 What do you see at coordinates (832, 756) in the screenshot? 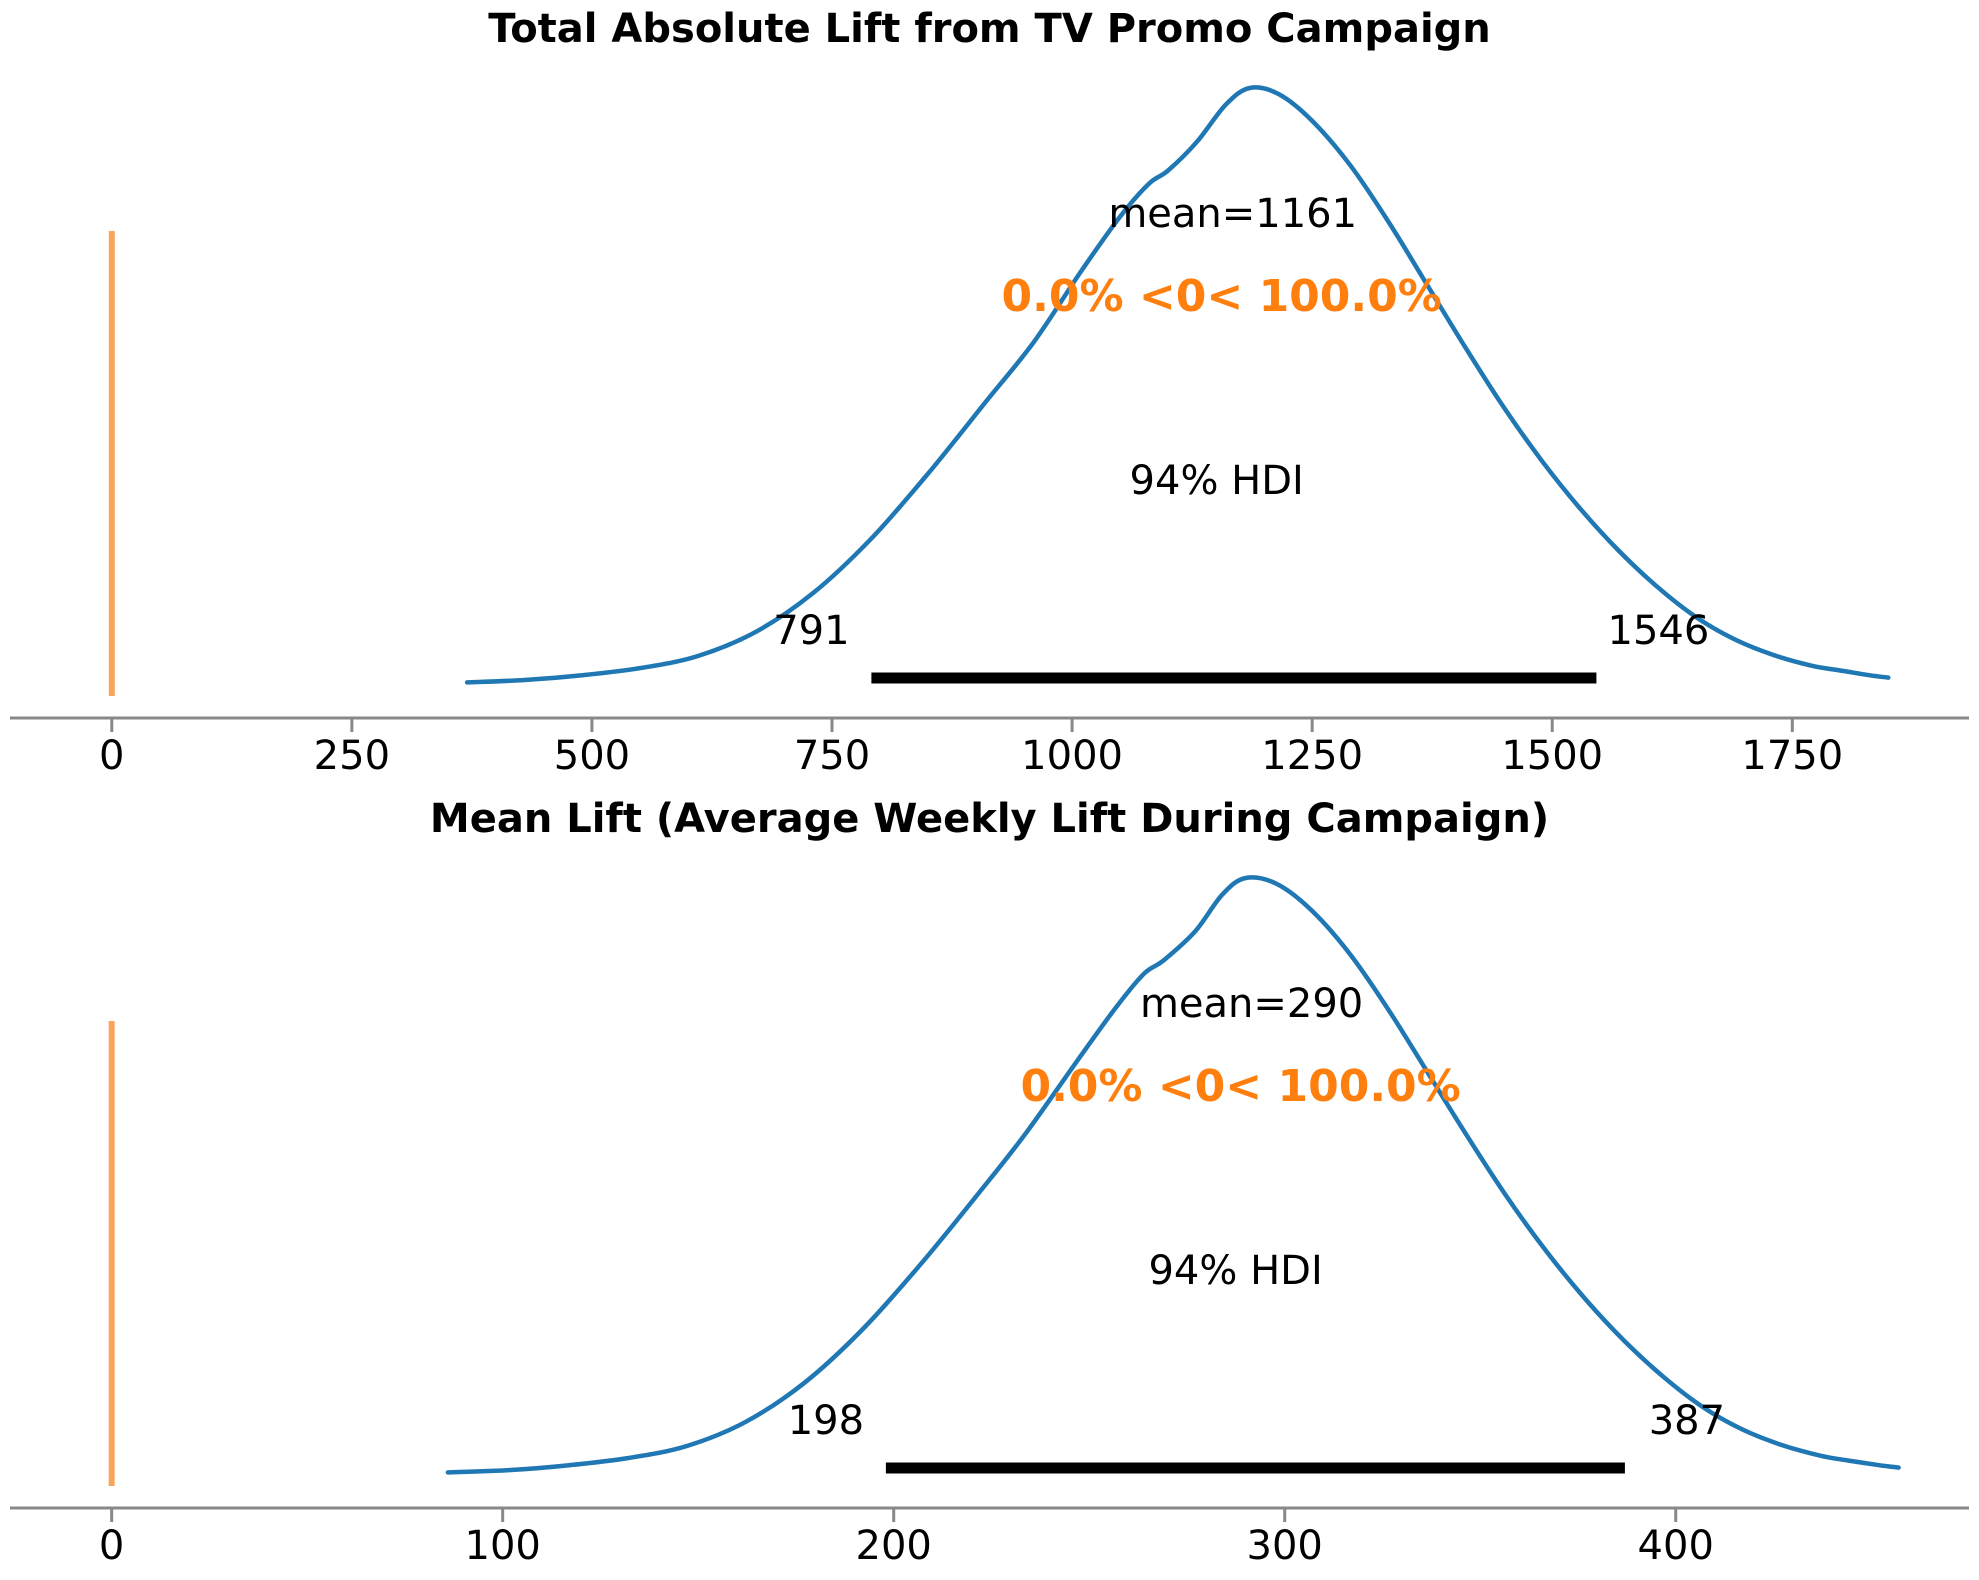
I see `x-tick-label-750: 750` at bounding box center [832, 756].